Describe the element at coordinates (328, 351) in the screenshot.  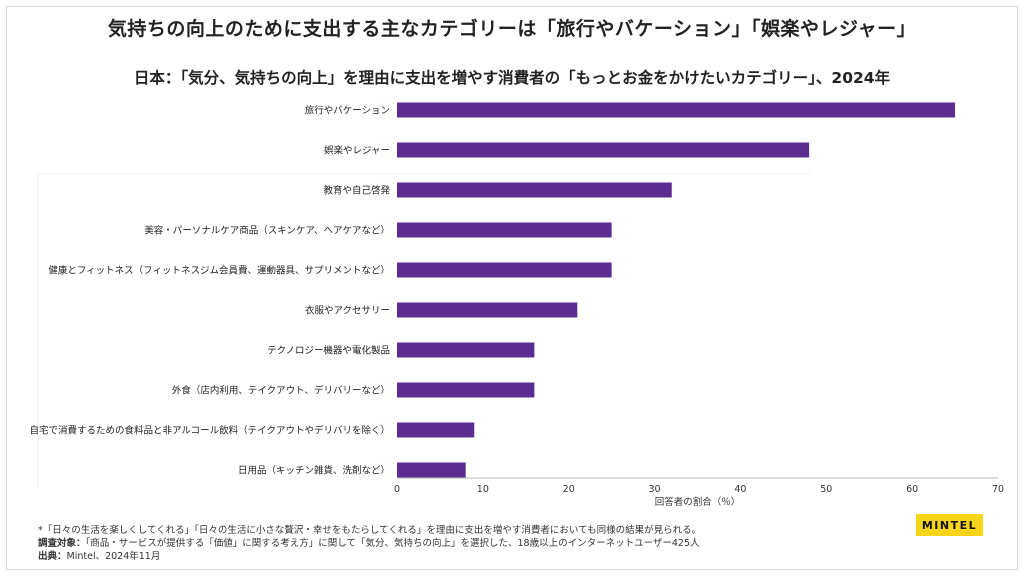
I see `category-label-7: テクノロジー機器や電化製品` at that location.